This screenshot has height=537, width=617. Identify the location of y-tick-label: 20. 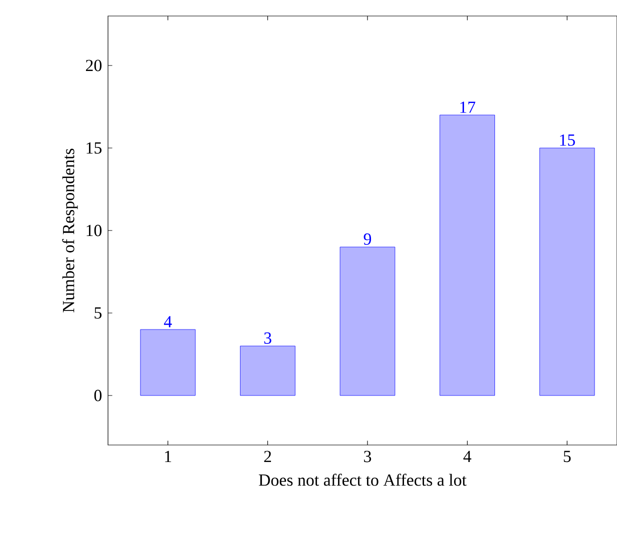
(94, 66).